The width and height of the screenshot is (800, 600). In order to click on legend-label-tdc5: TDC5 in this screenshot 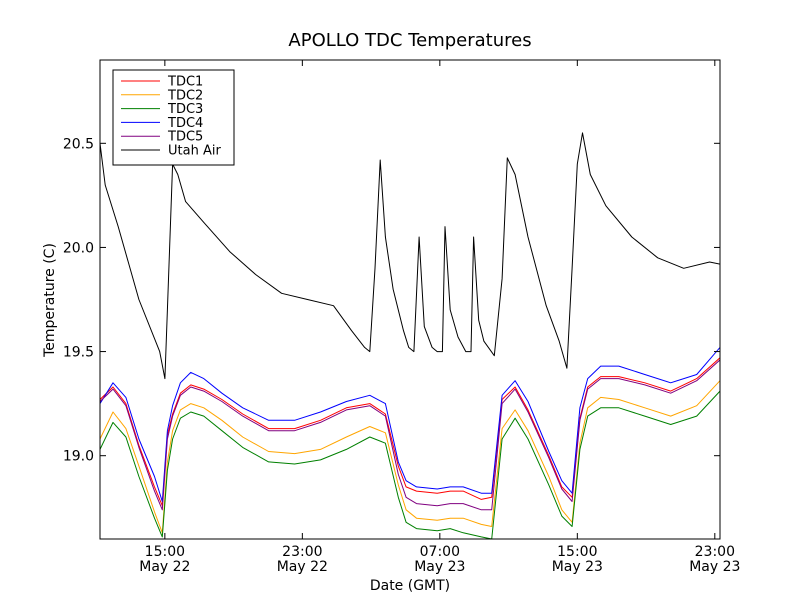, I will do `click(185, 137)`.